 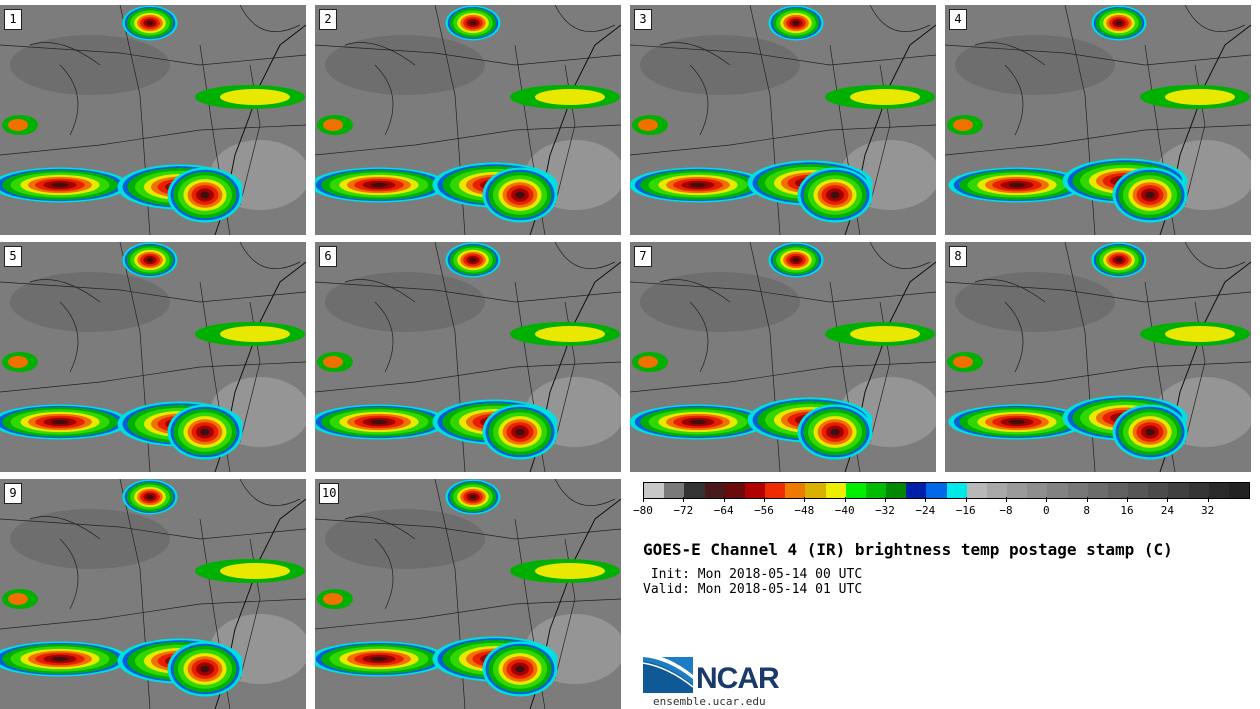 What do you see at coordinates (804, 510) in the screenshot?
I see `colorbar-tick-label: −48` at bounding box center [804, 510].